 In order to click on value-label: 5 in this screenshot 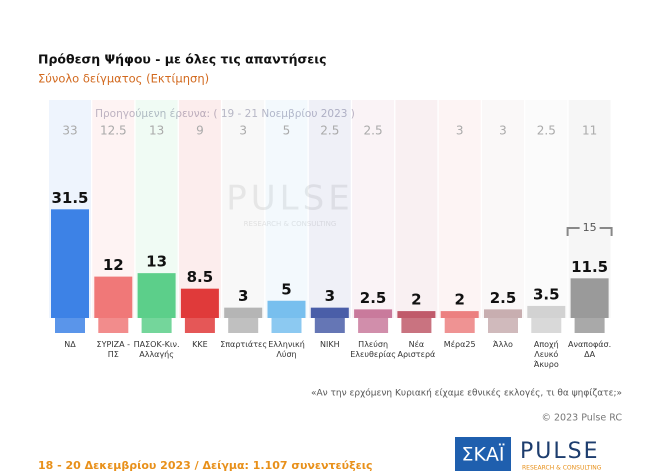, I will do `click(286, 289)`.